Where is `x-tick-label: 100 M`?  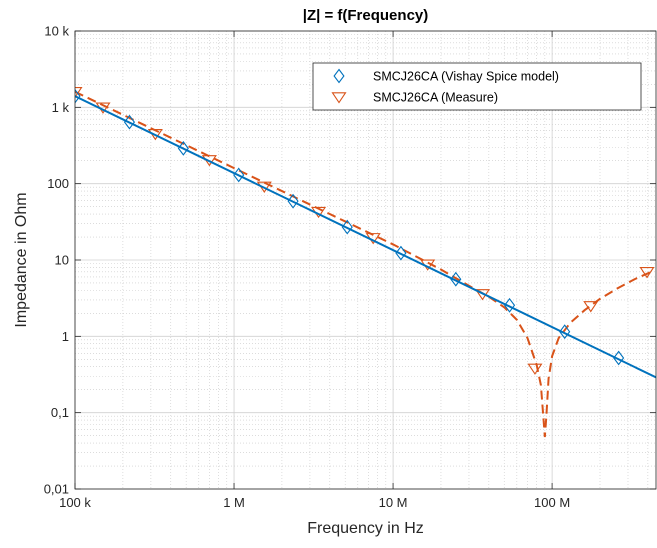 x-tick-label: 100 M is located at coordinates (552, 502).